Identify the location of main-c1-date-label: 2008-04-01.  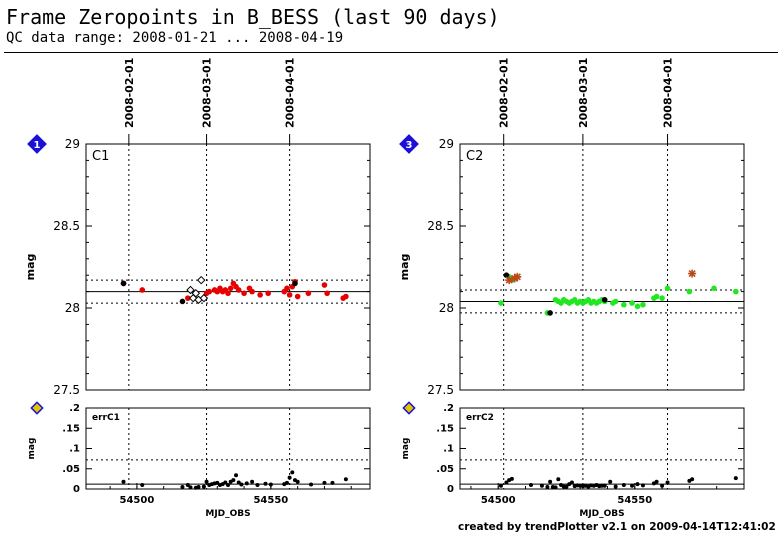
(290, 93).